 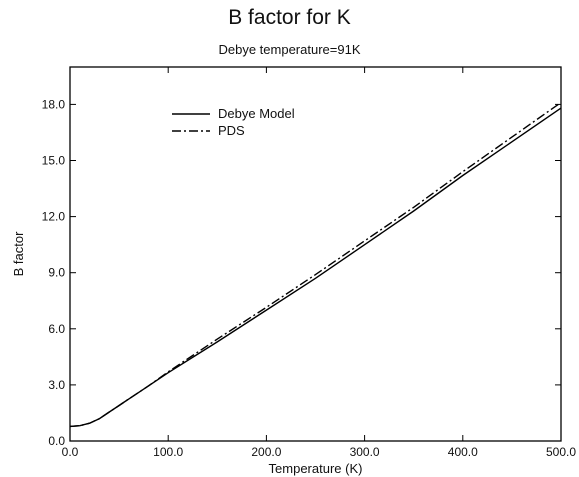 What do you see at coordinates (54, 217) in the screenshot?
I see `y-tick-label: 12.0` at bounding box center [54, 217].